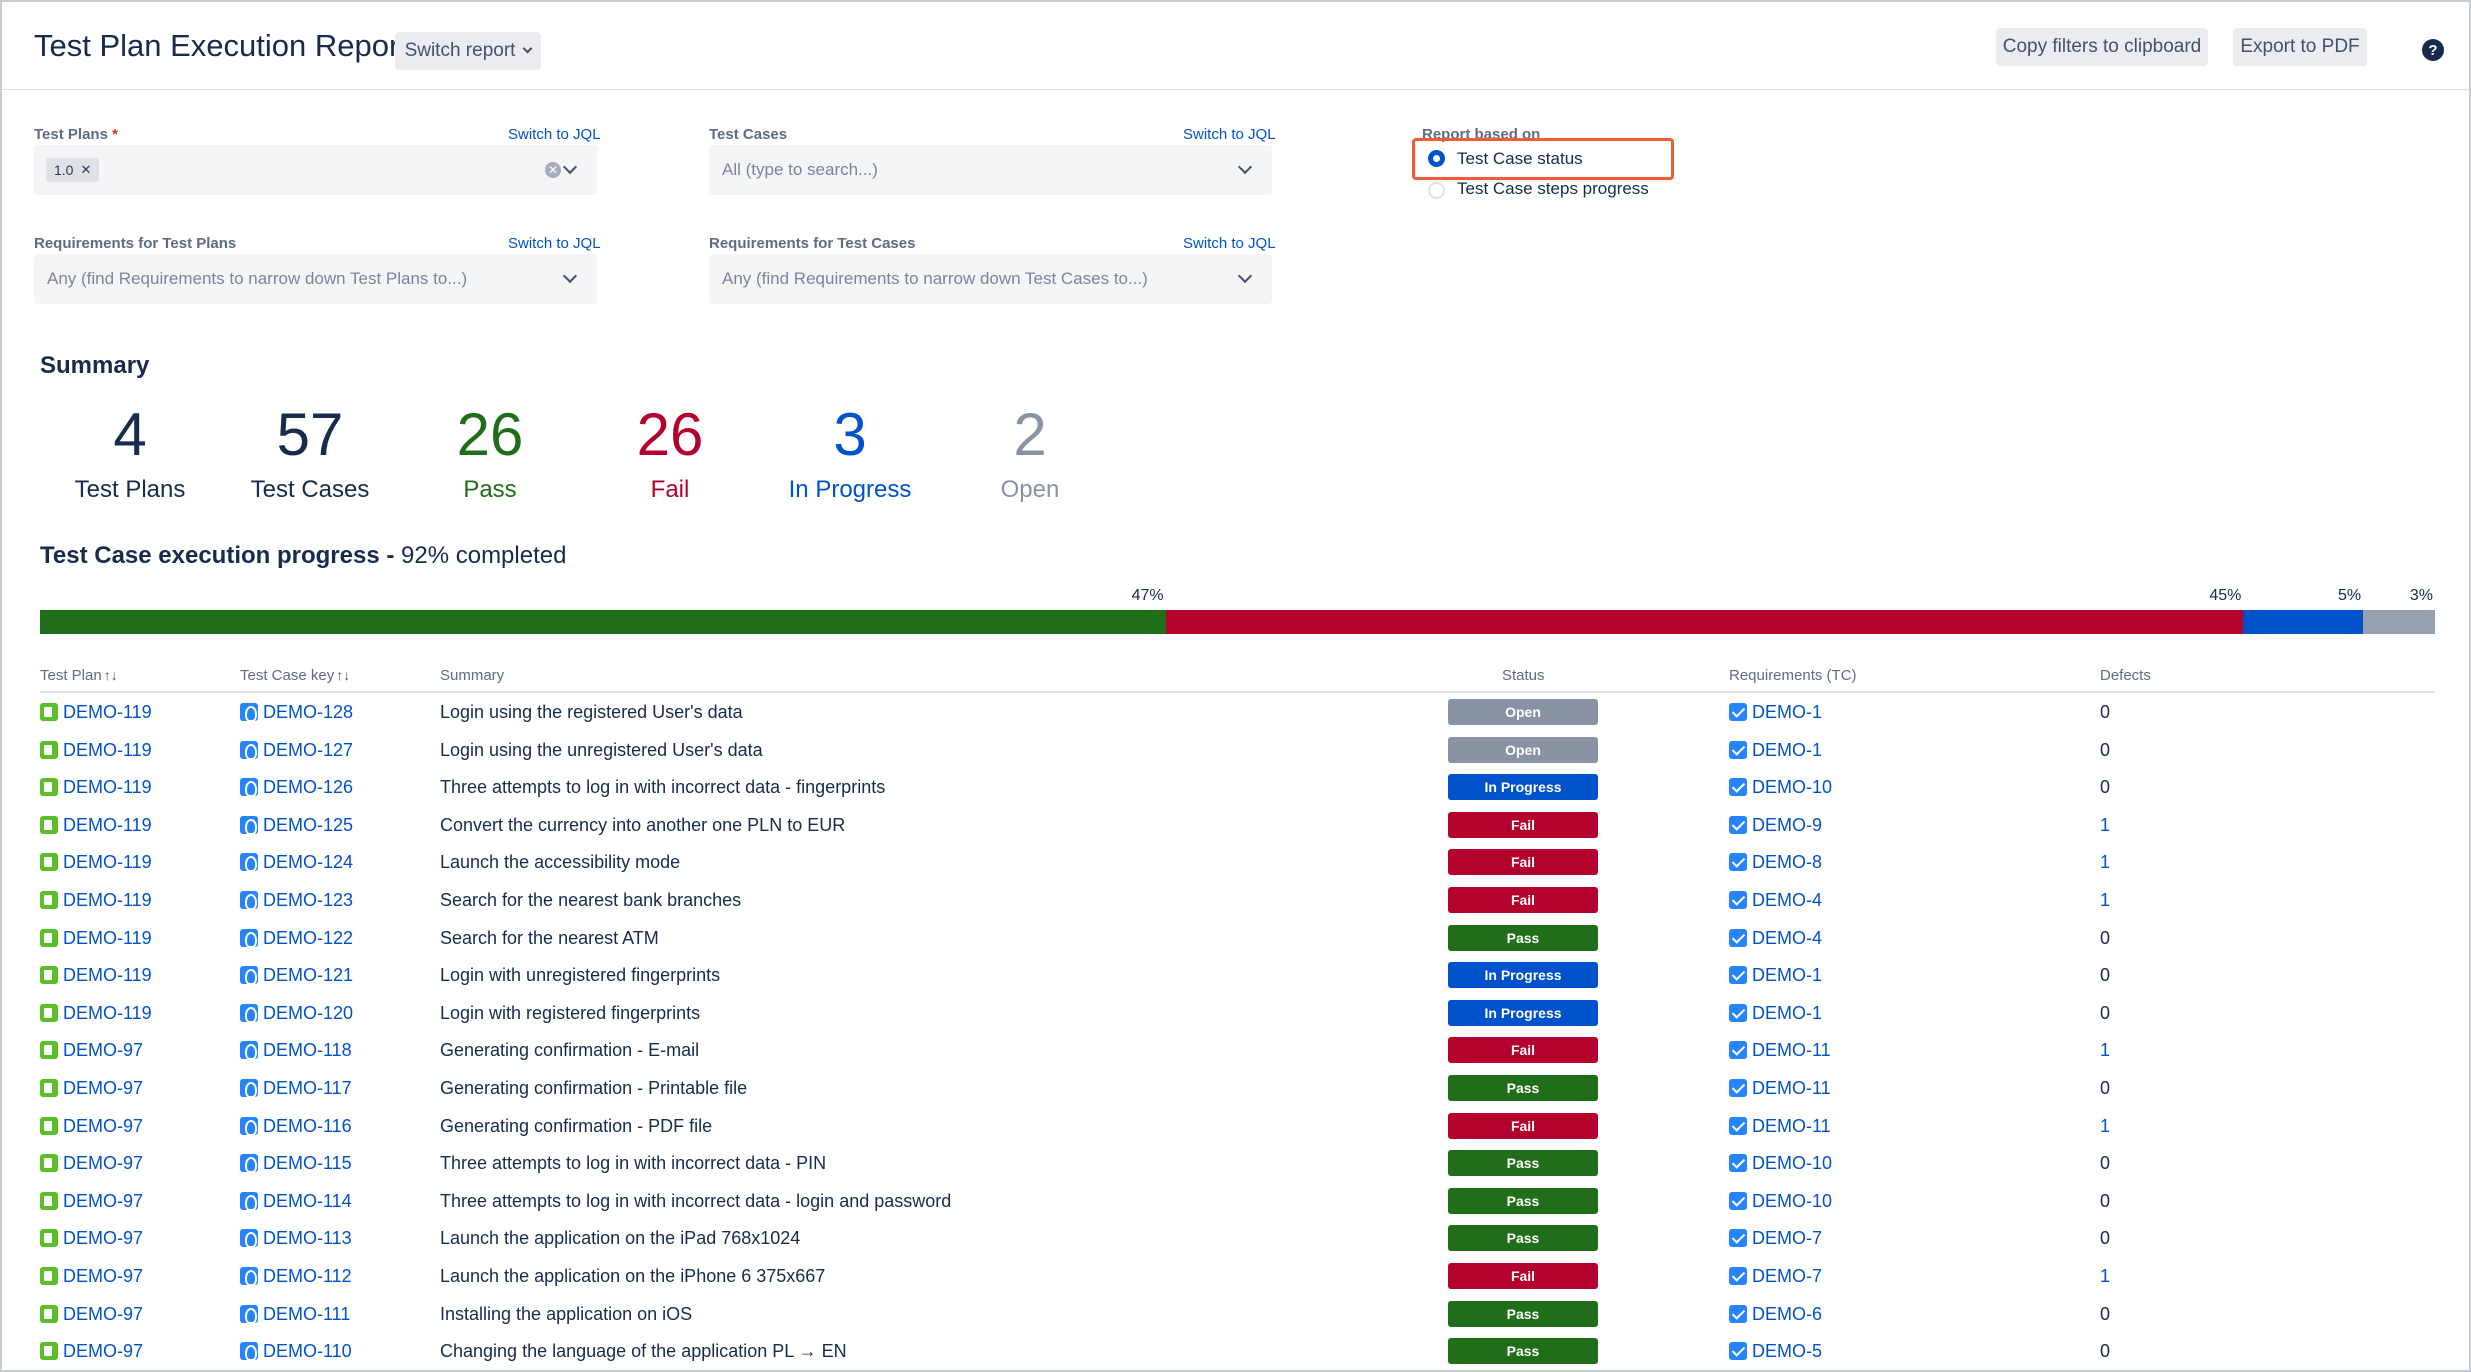  What do you see at coordinates (307, 1050) in the screenshot?
I see `test-case-key: DEMO-118` at bounding box center [307, 1050].